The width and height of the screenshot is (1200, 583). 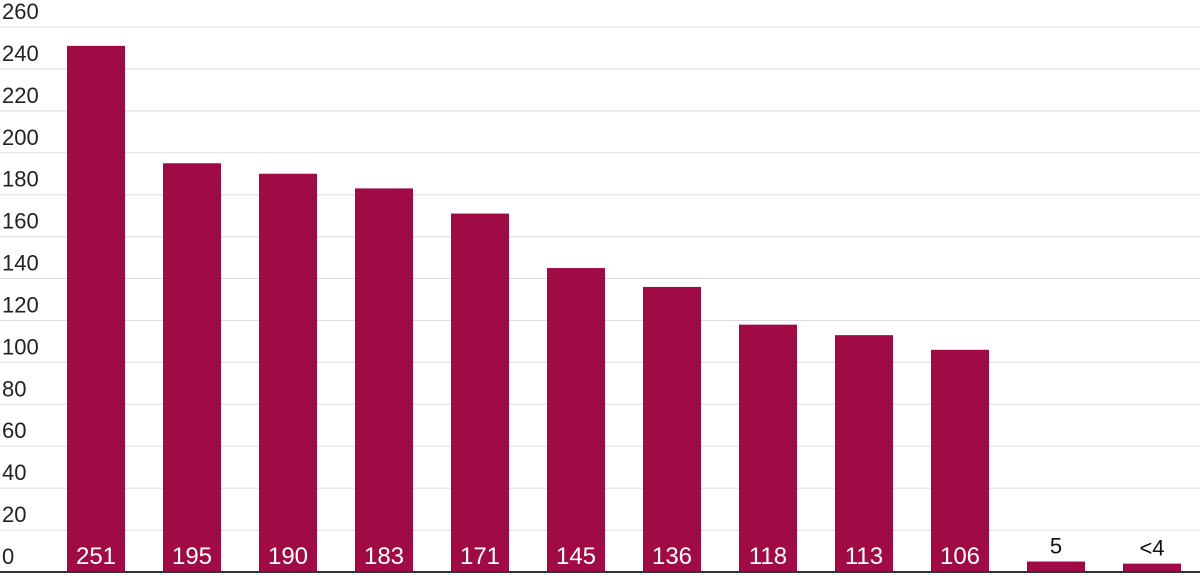 I want to click on y-tick-label: 20, so click(x=14, y=514).